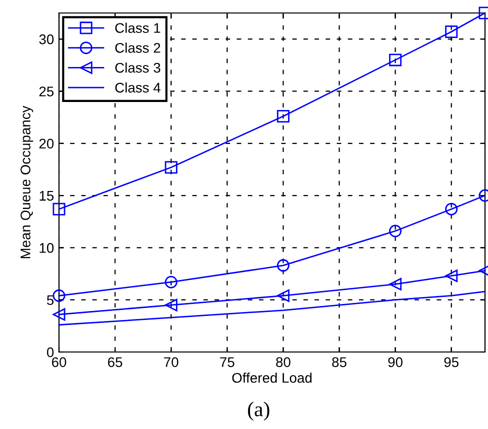  What do you see at coordinates (59, 362) in the screenshot?
I see `x-tick-label: 60` at bounding box center [59, 362].